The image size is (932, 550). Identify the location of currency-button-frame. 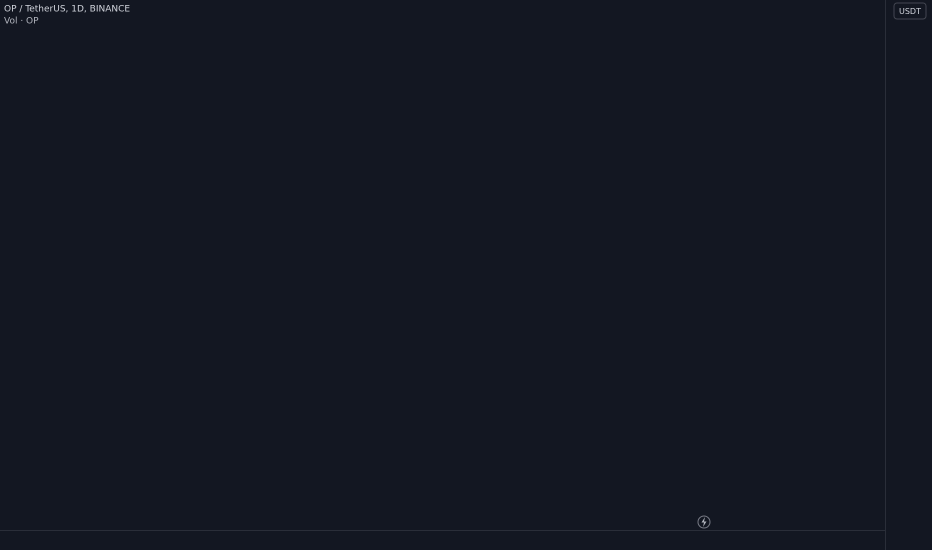
(910, 11).